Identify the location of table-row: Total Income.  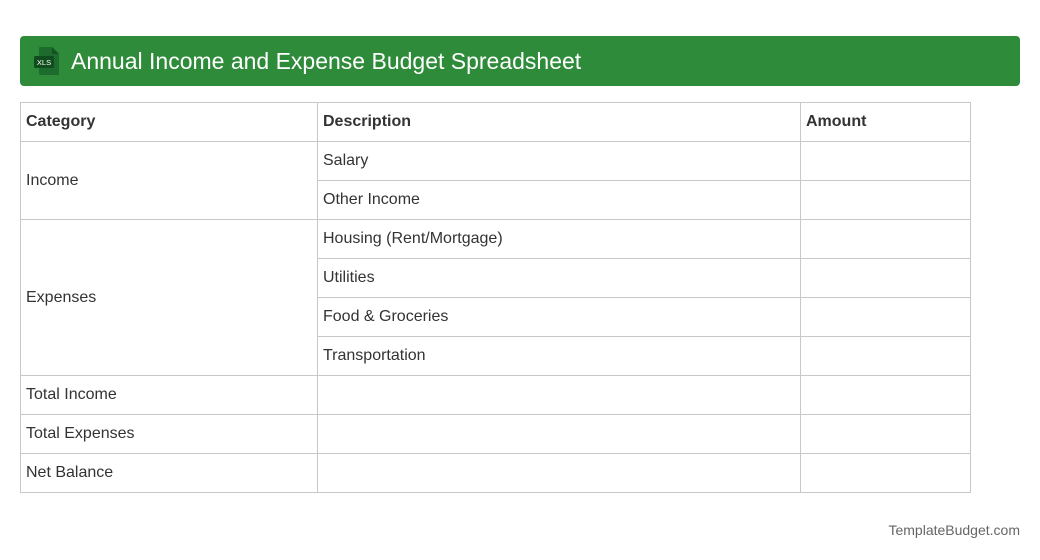
(495, 395).